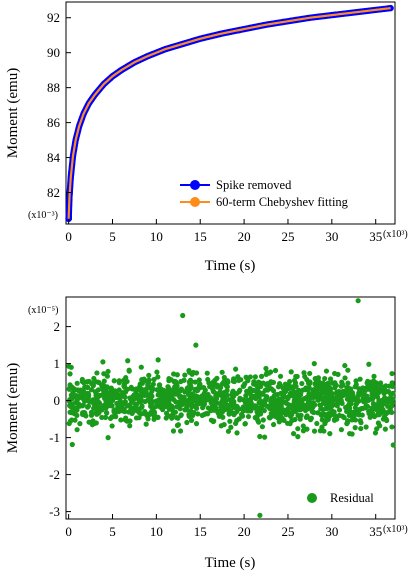 This screenshot has height=572, width=415. I want to click on bottom-y-tick-label: 1, so click(57, 363).